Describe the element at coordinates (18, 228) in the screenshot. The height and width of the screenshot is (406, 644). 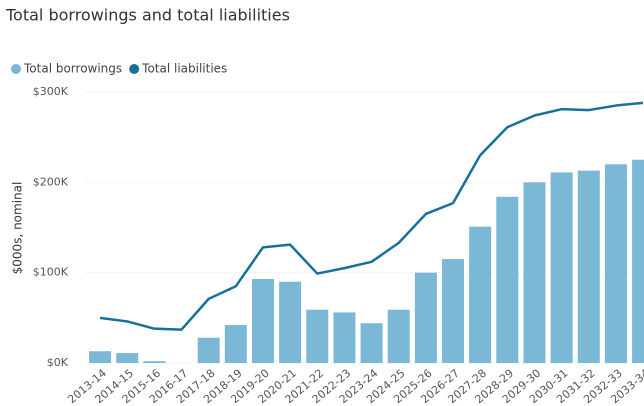
I see `y-axis-title: $000s, nominal` at that location.